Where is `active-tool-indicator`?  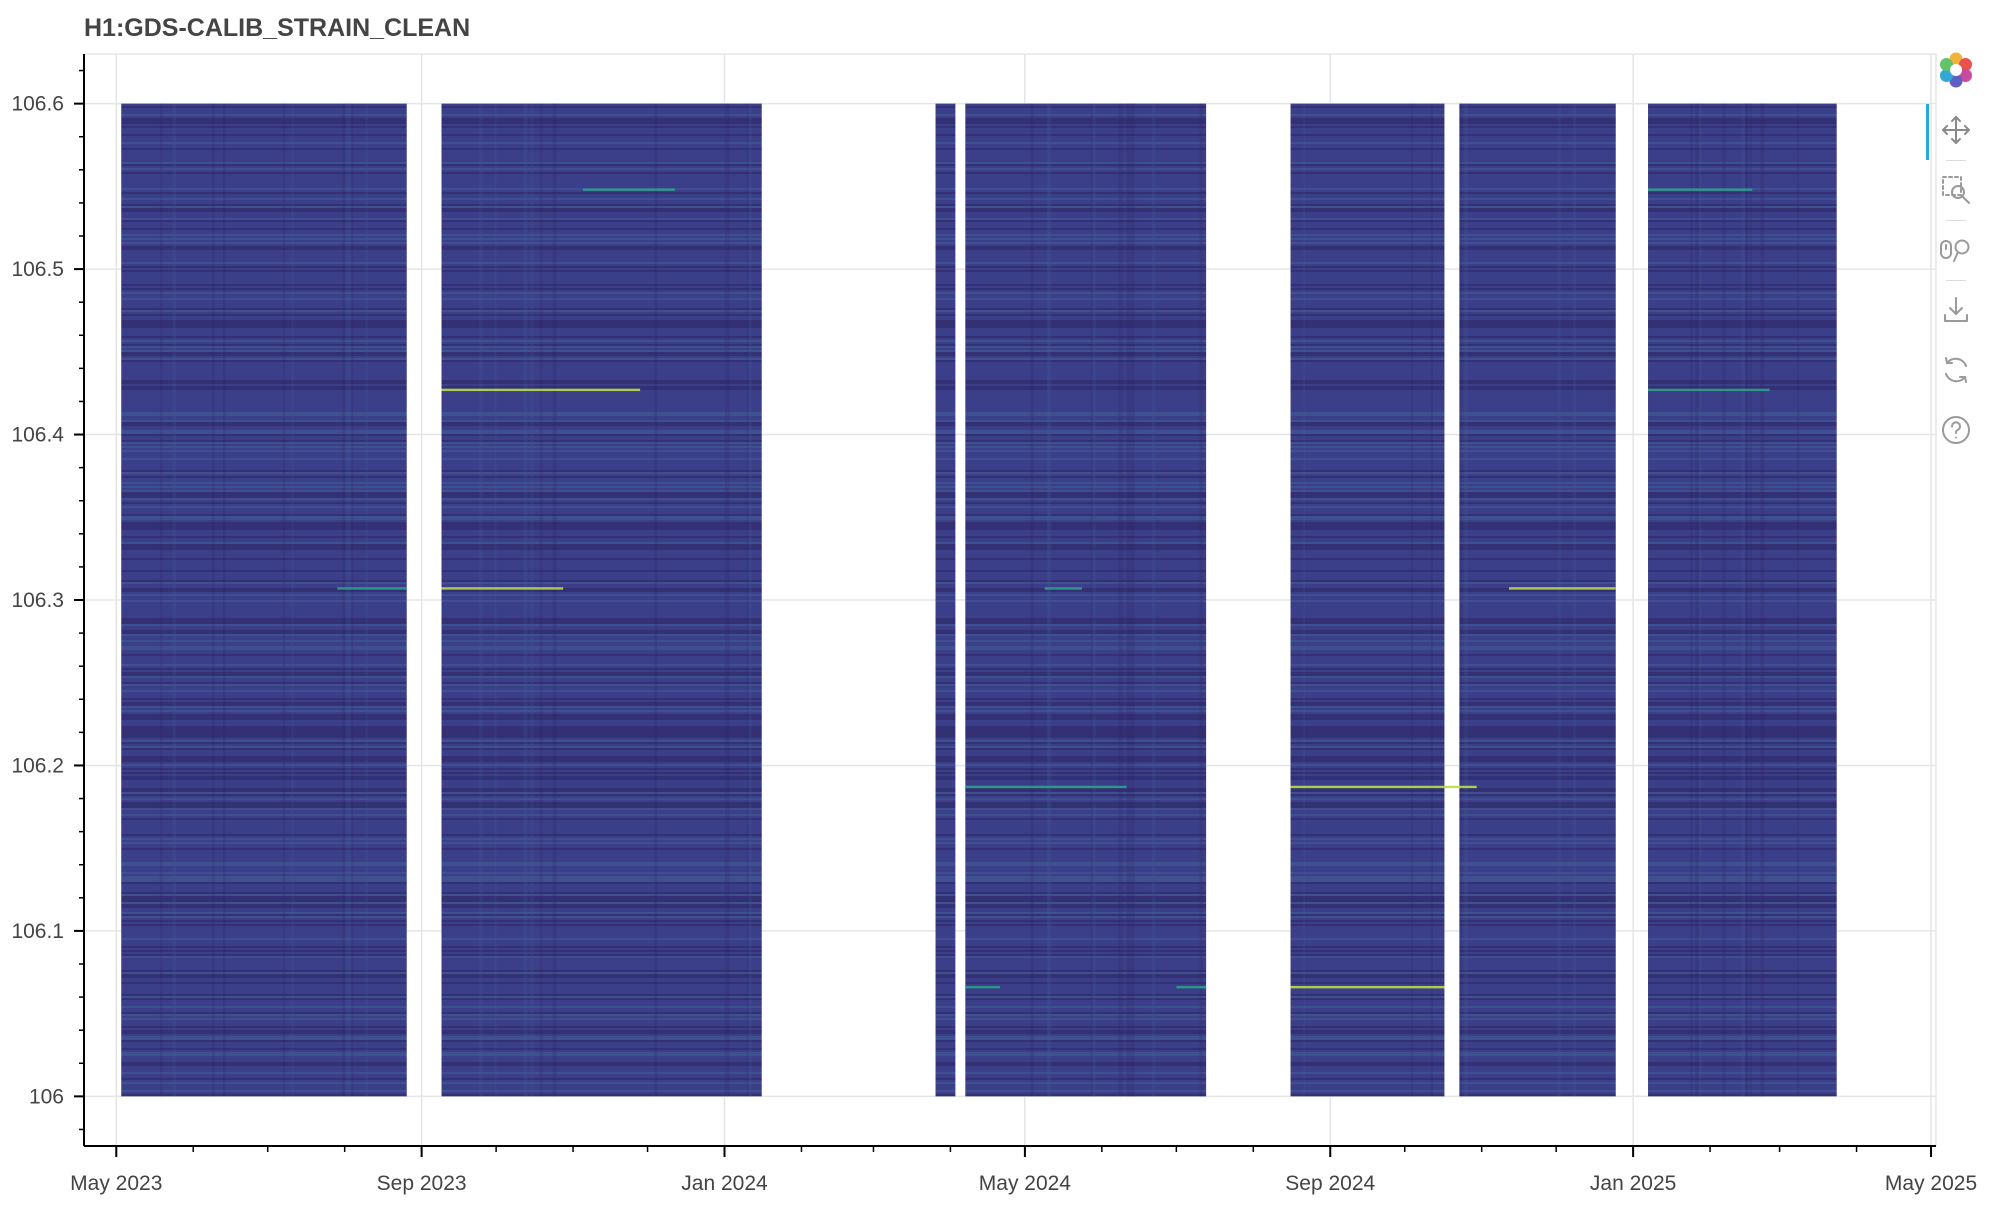
active-tool-indicator is located at coordinates (1927, 132).